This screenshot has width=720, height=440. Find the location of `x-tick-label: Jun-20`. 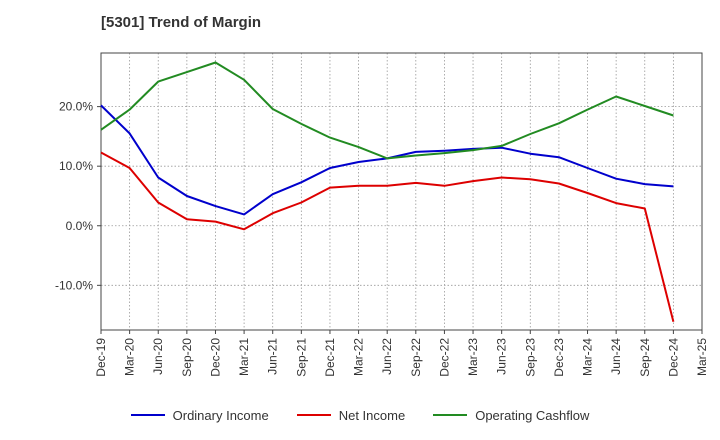

x-tick-label: Jun-20 is located at coordinates (158, 356).